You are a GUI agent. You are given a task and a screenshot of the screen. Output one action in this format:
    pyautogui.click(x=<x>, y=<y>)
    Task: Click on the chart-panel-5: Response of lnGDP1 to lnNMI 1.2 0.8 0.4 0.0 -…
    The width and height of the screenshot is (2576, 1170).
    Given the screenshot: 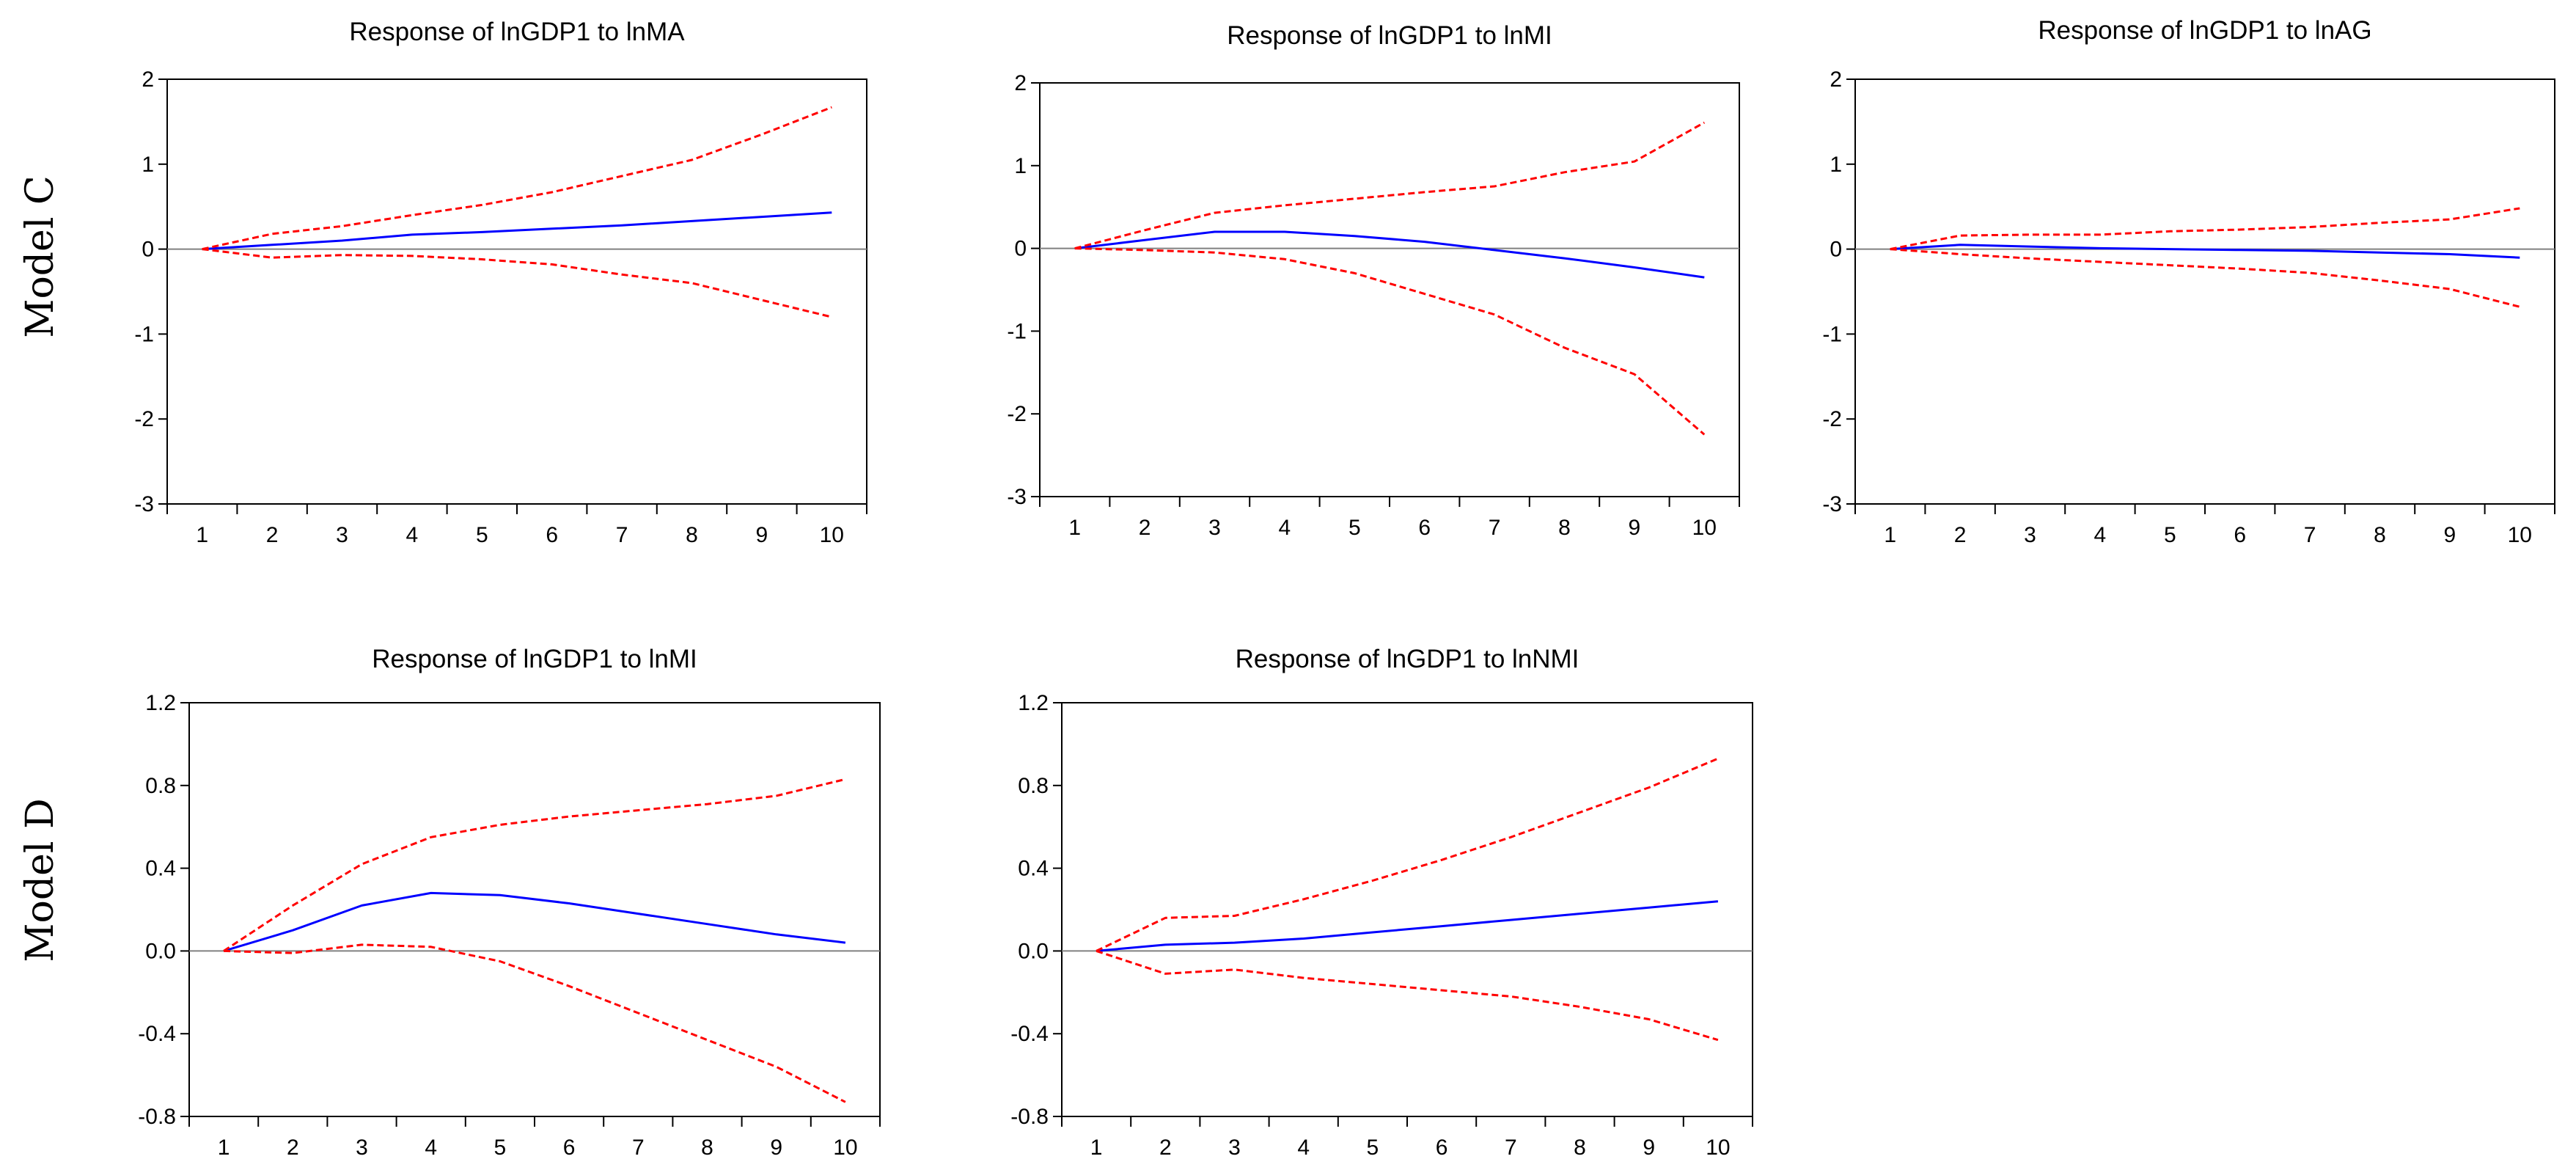 What is the action you would take?
    pyautogui.click(x=1381, y=902)
    